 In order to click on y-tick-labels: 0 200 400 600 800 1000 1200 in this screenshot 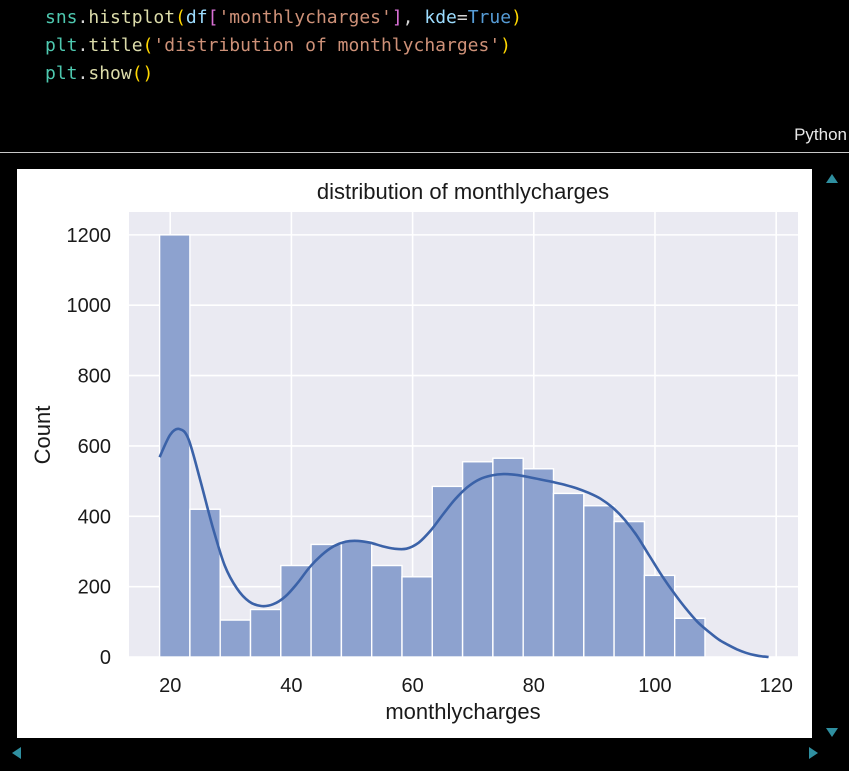, I will do `click(89, 447)`.